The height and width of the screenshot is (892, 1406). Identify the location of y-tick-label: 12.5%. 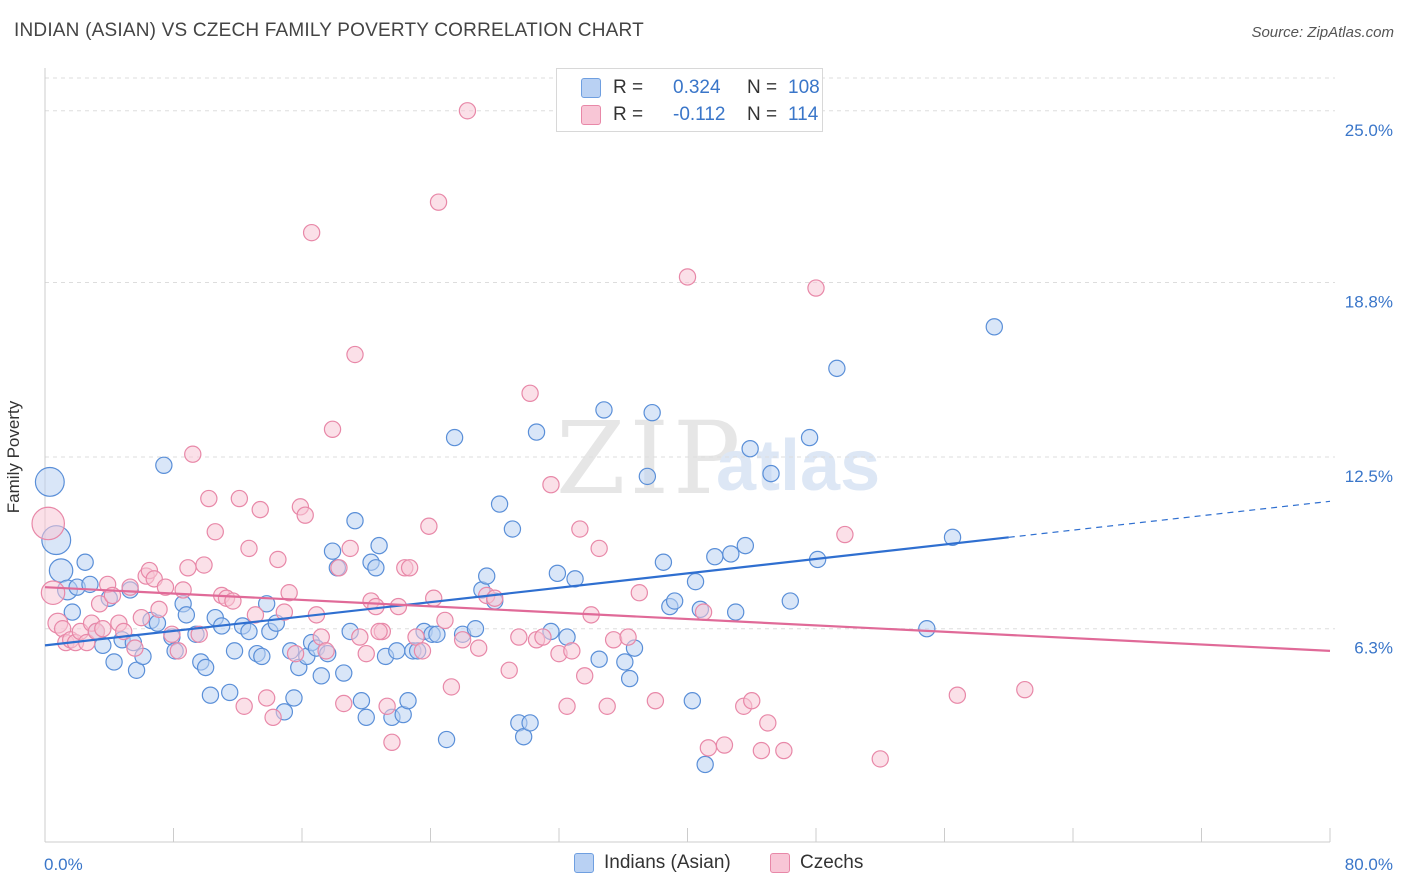
(1369, 476).